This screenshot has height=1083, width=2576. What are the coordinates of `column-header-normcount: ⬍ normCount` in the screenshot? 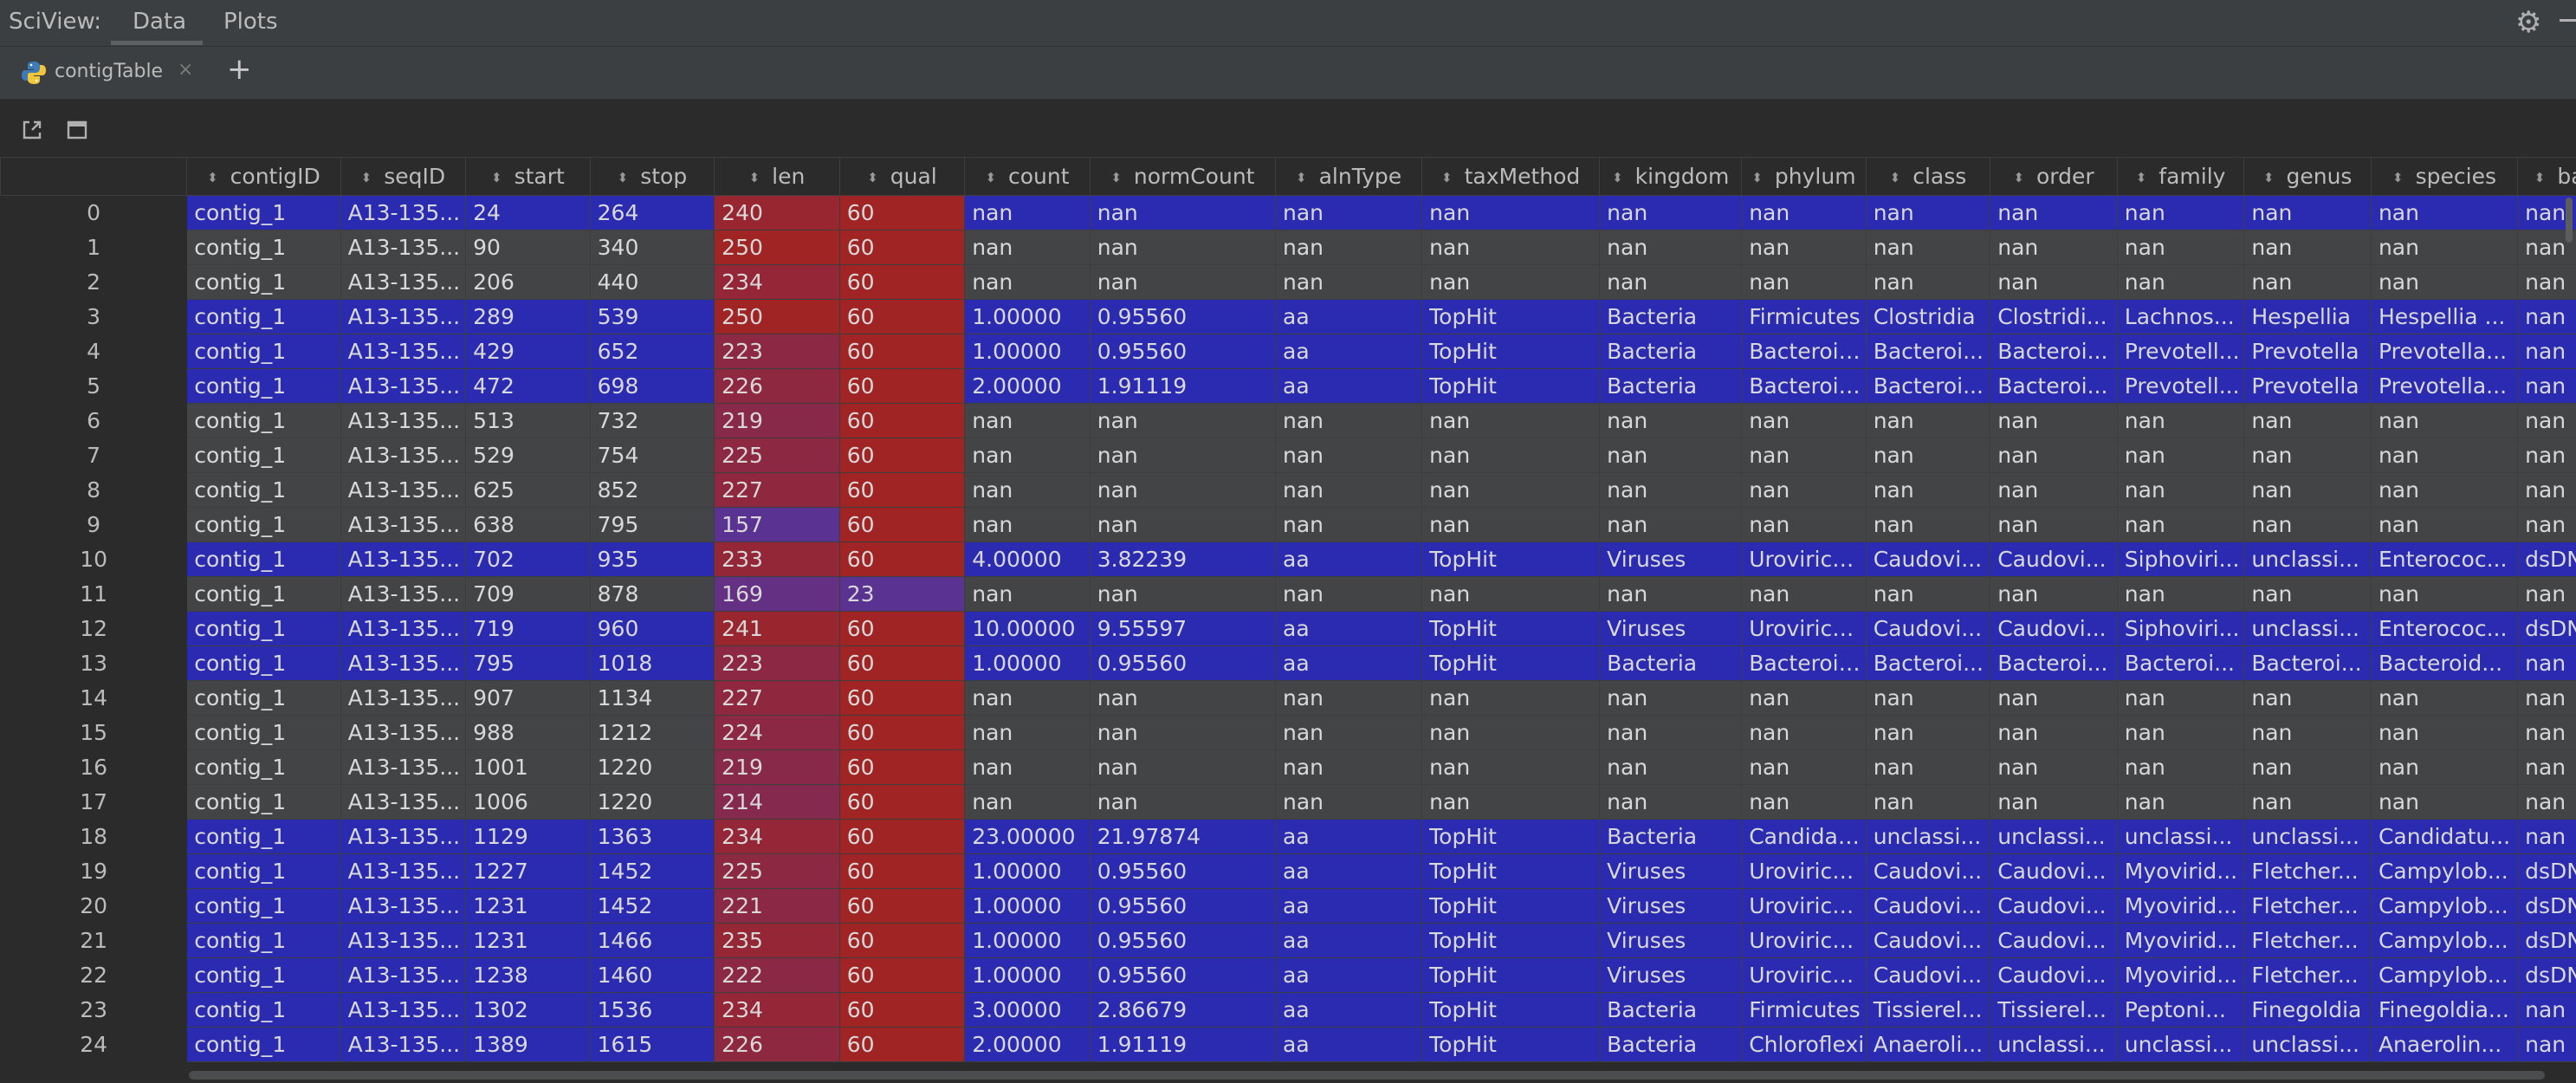 It's located at (1183, 176).